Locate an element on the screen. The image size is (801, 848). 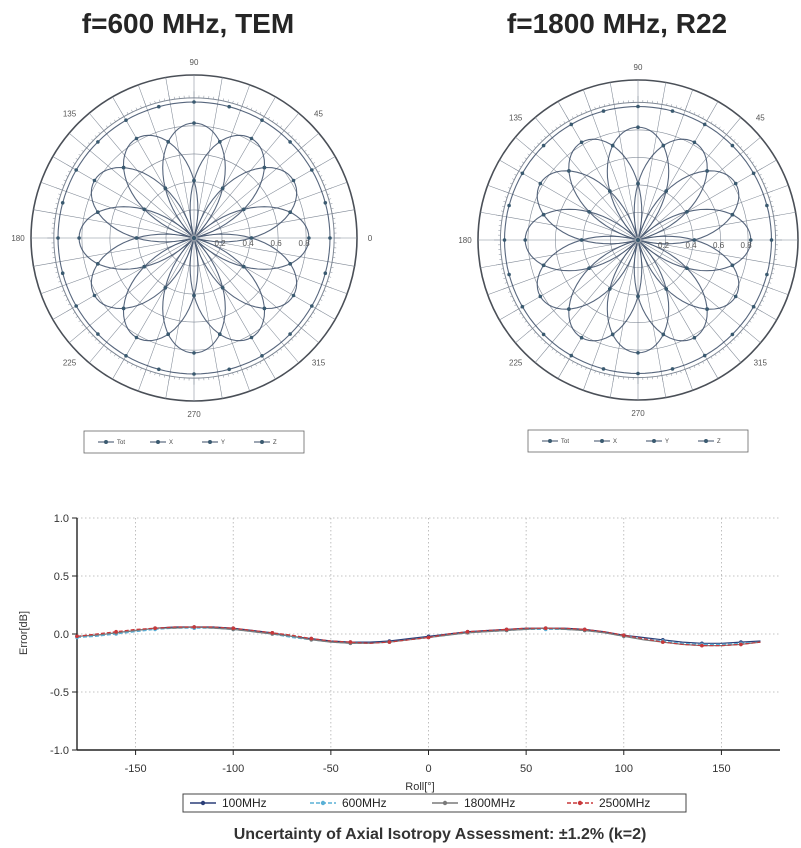
y-axis-label: Error[dB] is located at coordinates (24, 633).